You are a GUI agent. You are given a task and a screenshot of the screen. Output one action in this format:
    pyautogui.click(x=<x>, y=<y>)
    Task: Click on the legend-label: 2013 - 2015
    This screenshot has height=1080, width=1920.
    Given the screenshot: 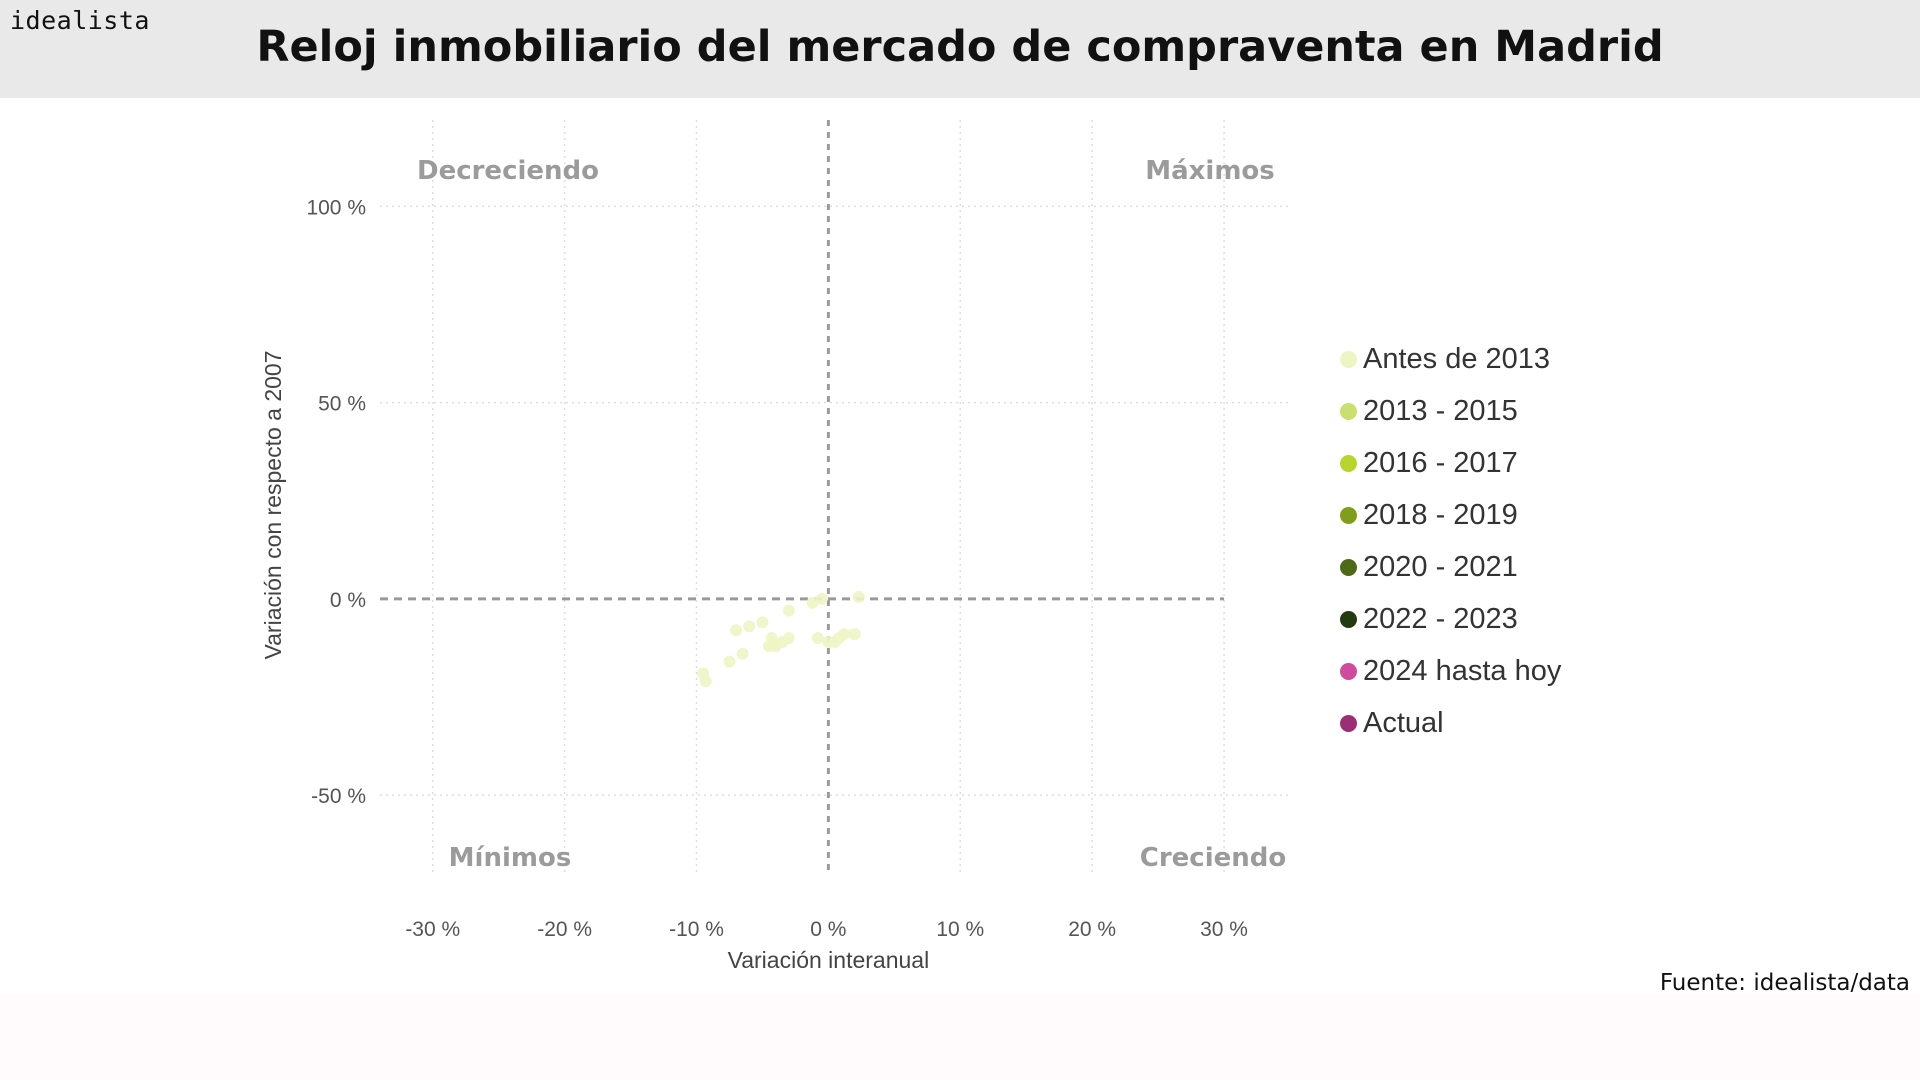 What is the action you would take?
    pyautogui.click(x=1440, y=410)
    